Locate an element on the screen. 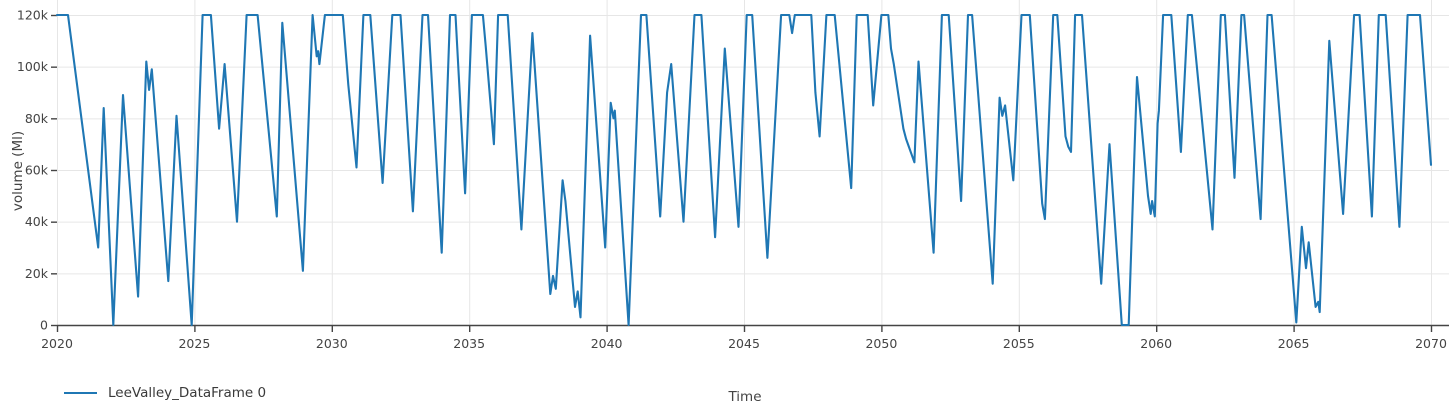 The width and height of the screenshot is (1453, 409). legend: LeeValley_DataFrame 0 is located at coordinates (165, 393).